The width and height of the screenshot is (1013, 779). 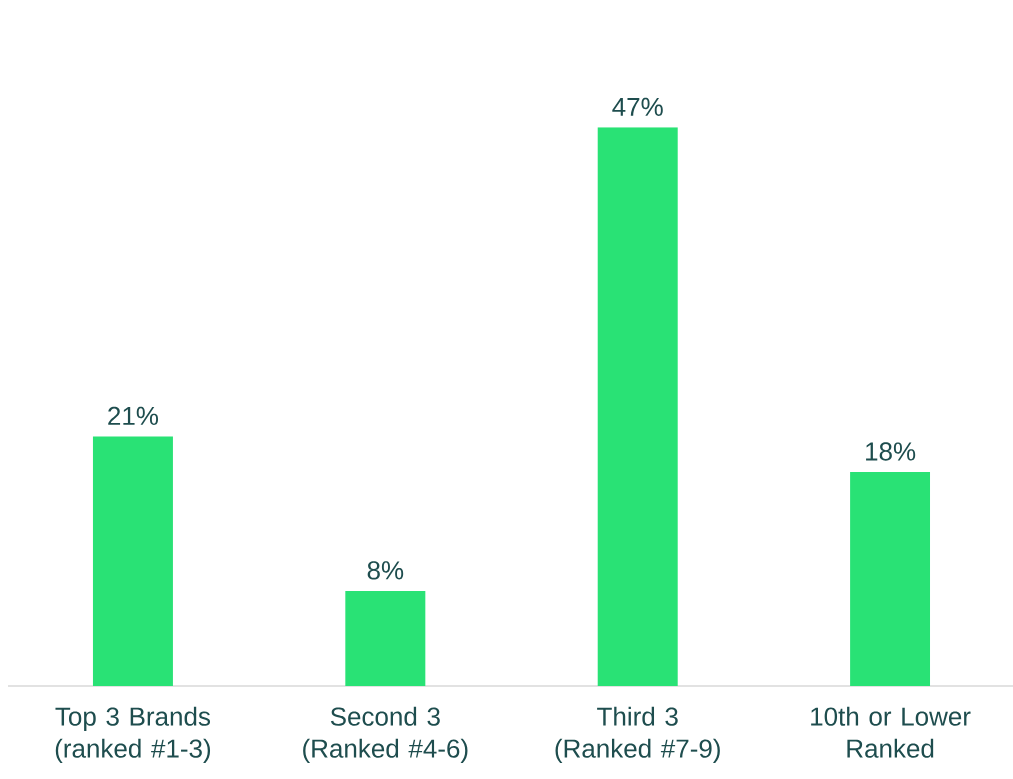 I want to click on x-tick-label: 10th or Lower Ranked, so click(x=891, y=732).